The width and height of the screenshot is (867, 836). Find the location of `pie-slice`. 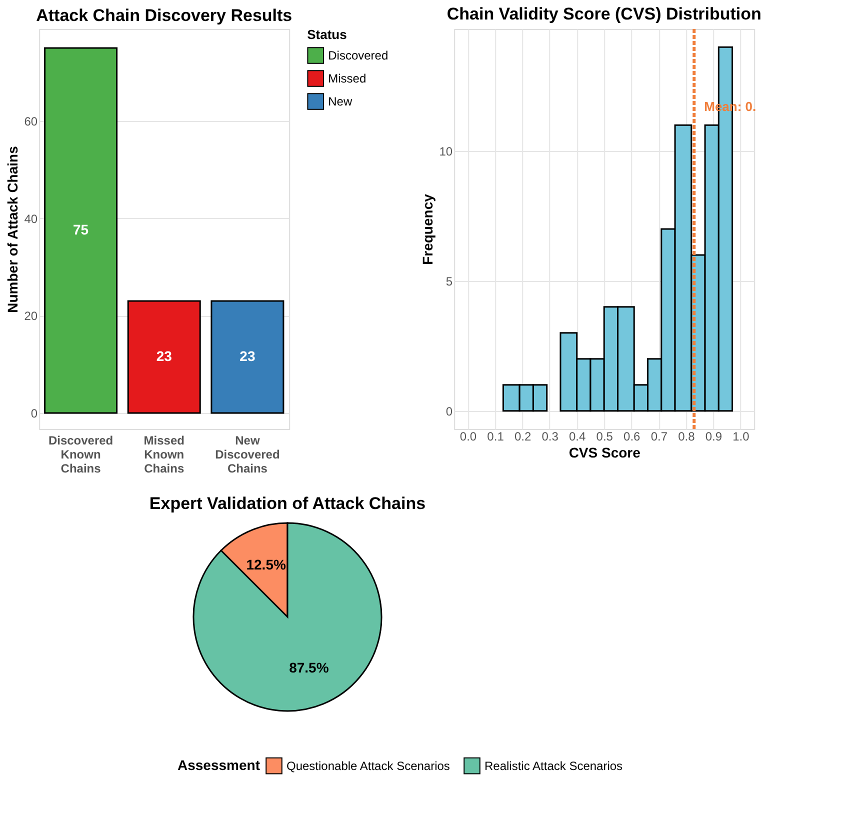

pie-slice is located at coordinates (287, 617).